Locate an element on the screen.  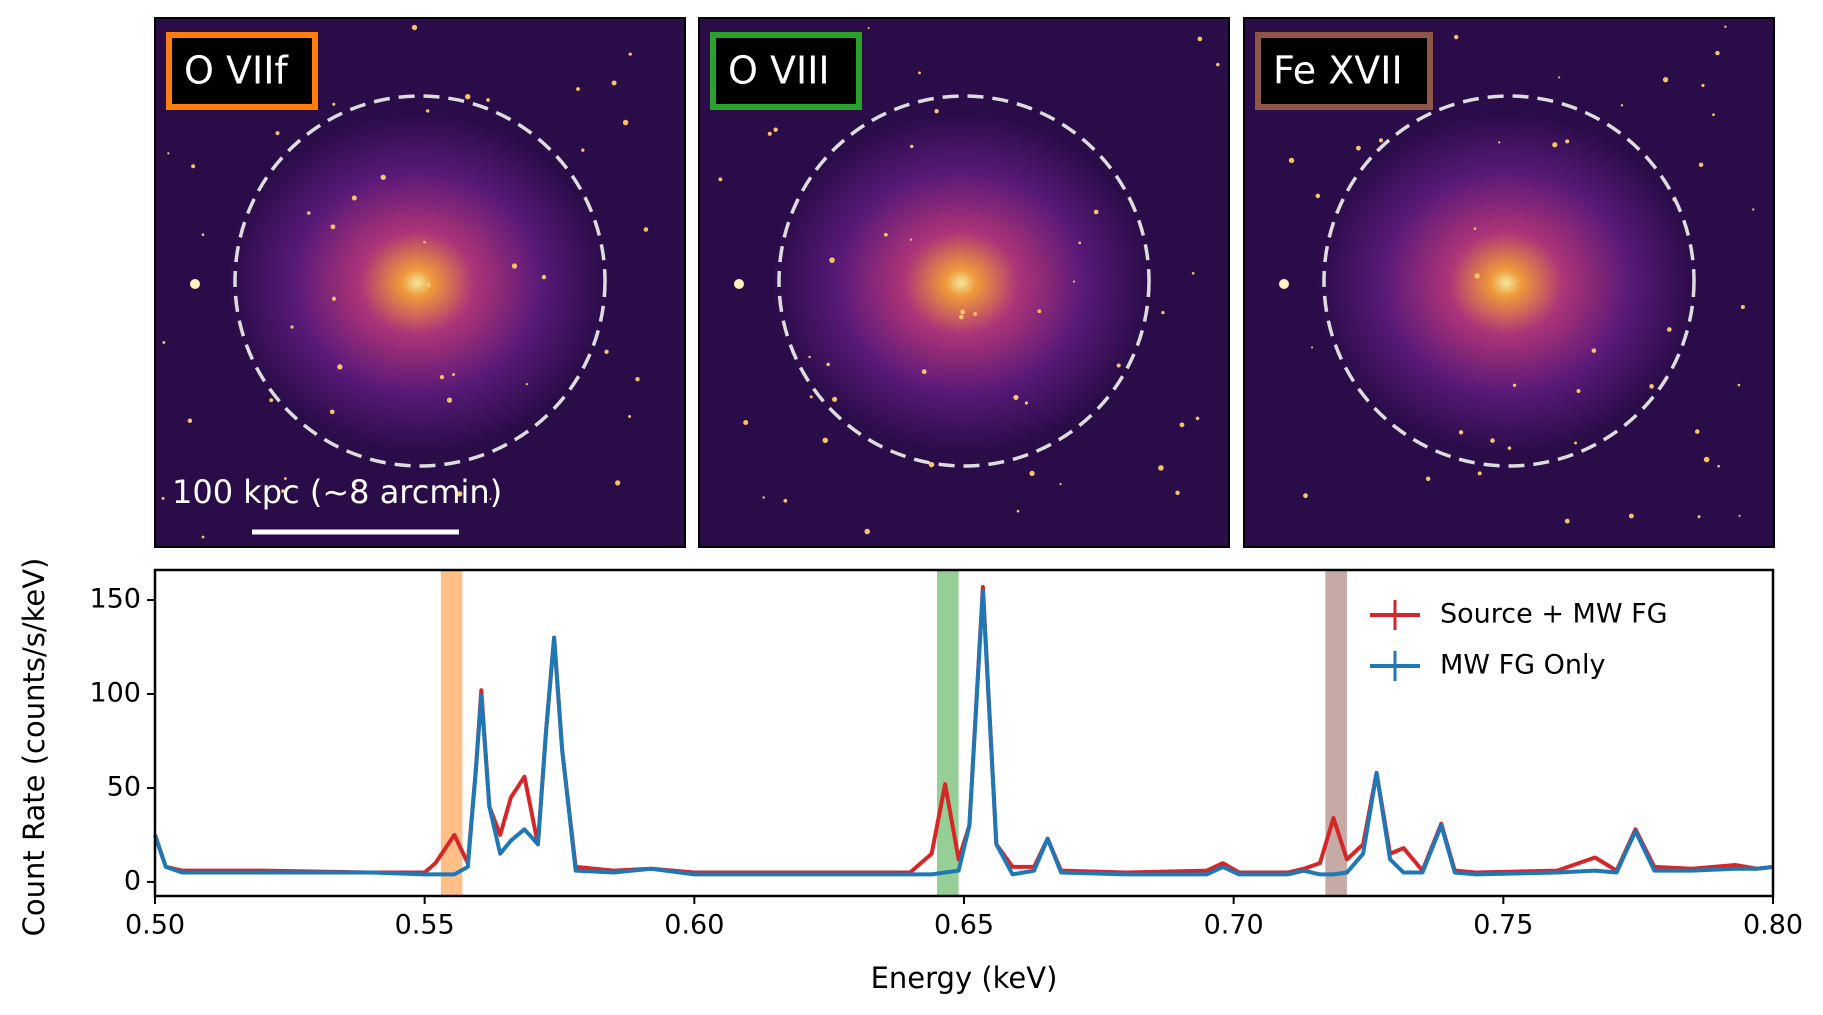
x-tick-label: 0.70 is located at coordinates (1234, 925).